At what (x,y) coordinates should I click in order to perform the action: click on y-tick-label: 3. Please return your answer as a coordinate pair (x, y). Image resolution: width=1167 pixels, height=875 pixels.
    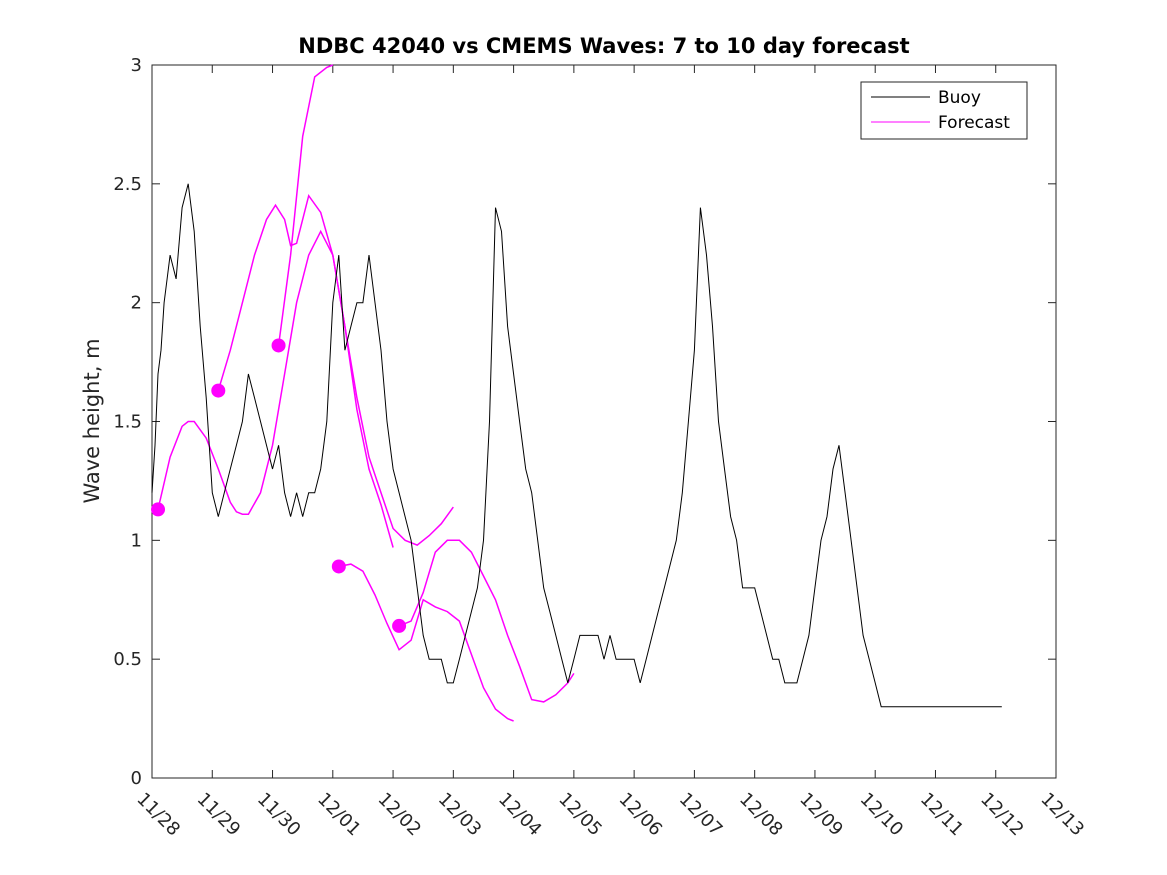
    Looking at the image, I should click on (136, 65).